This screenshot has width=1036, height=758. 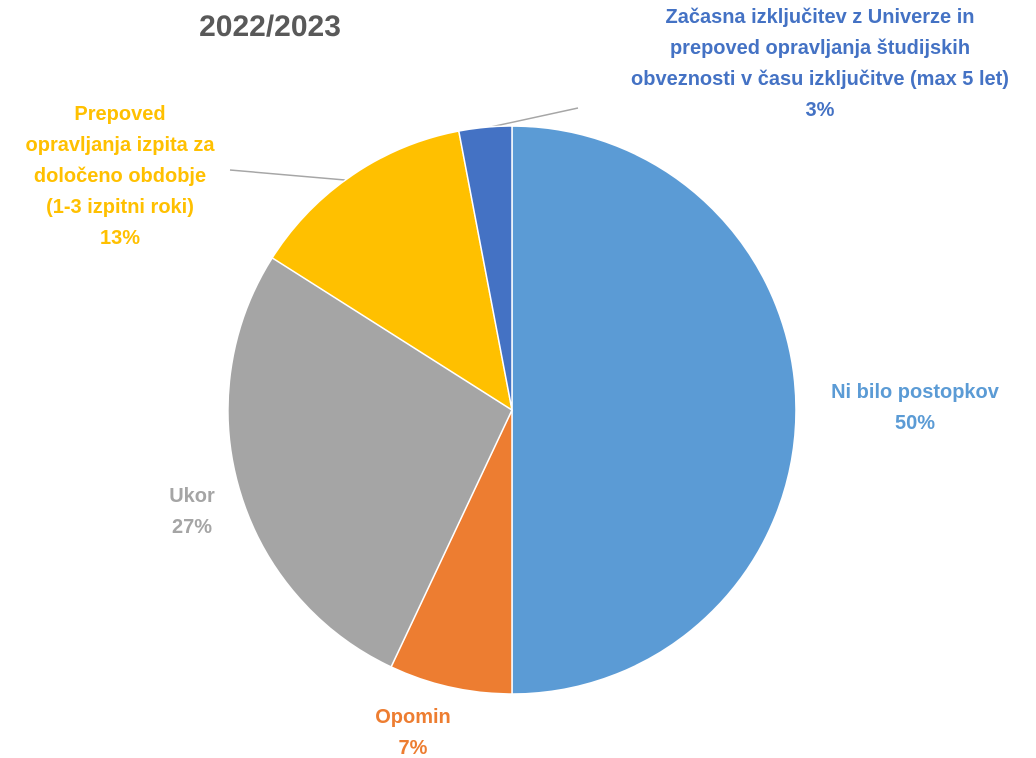 I want to click on slice-value-label: 13%, so click(x=120, y=238).